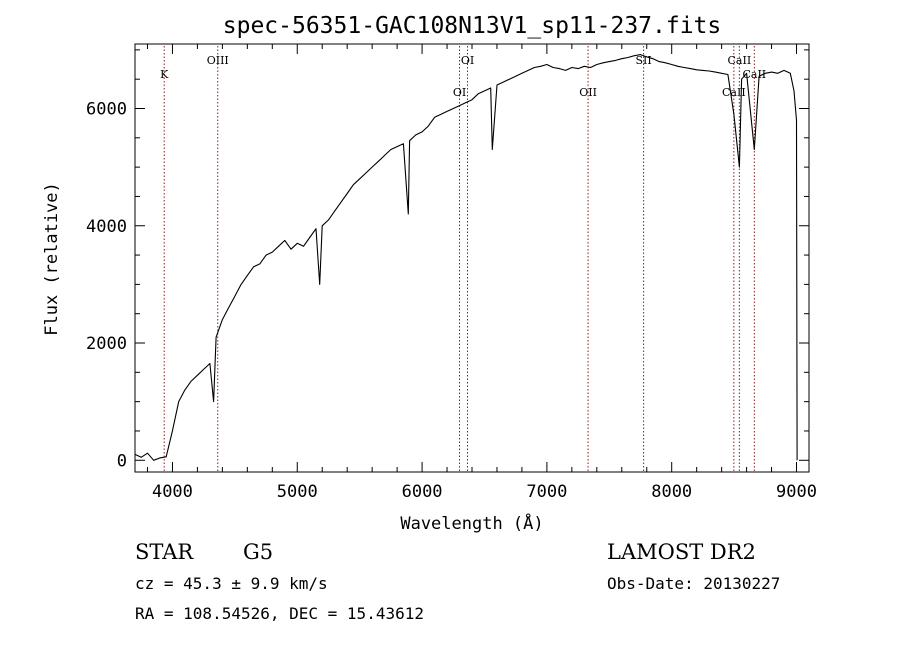 Image resolution: width=900 pixels, height=649 pixels. What do you see at coordinates (164, 74) in the screenshot?
I see `spectral-line-label: K` at bounding box center [164, 74].